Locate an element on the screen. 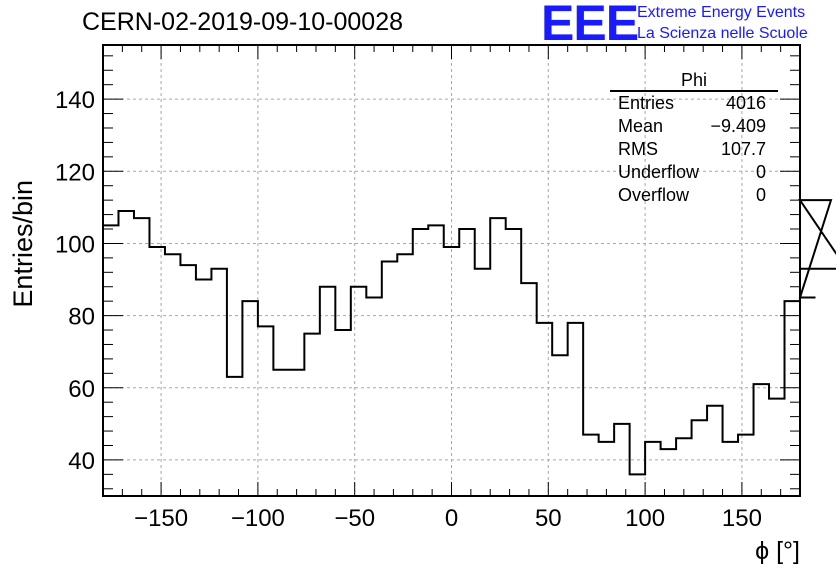 This screenshot has height=572, width=836. stats-row-entries: Entries 4016 is located at coordinates (694, 103).